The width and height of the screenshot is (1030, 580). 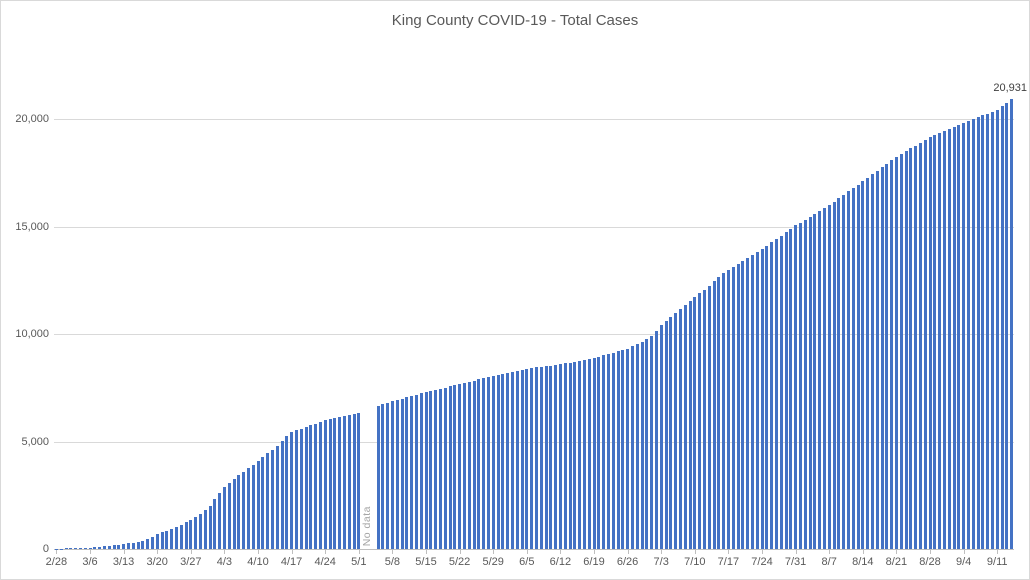 I want to click on x-axis-tick-label: 8/21, so click(x=896, y=562).